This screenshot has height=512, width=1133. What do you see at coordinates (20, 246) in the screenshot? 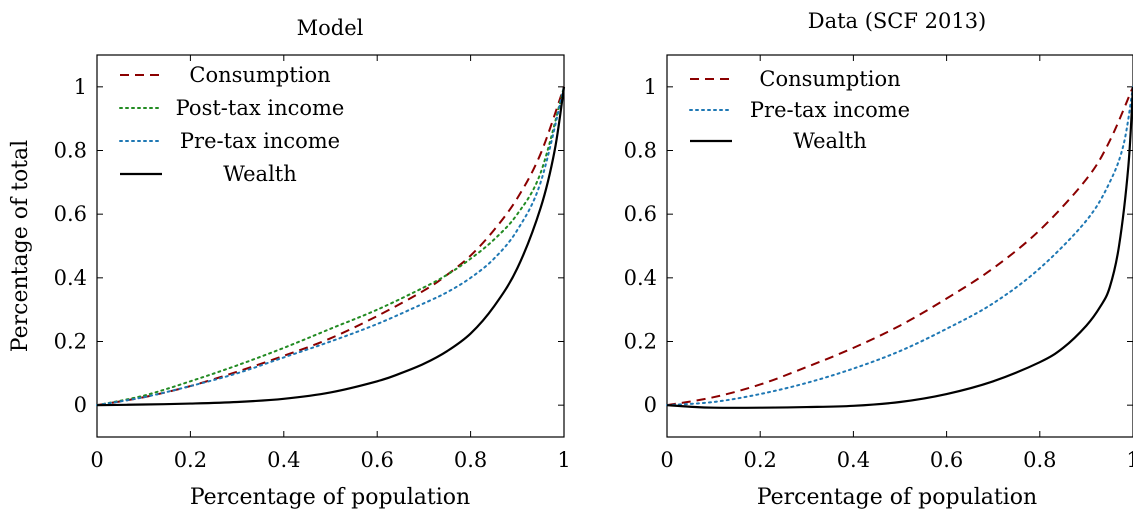
I see `y-axis-label: Percentage of total` at bounding box center [20, 246].